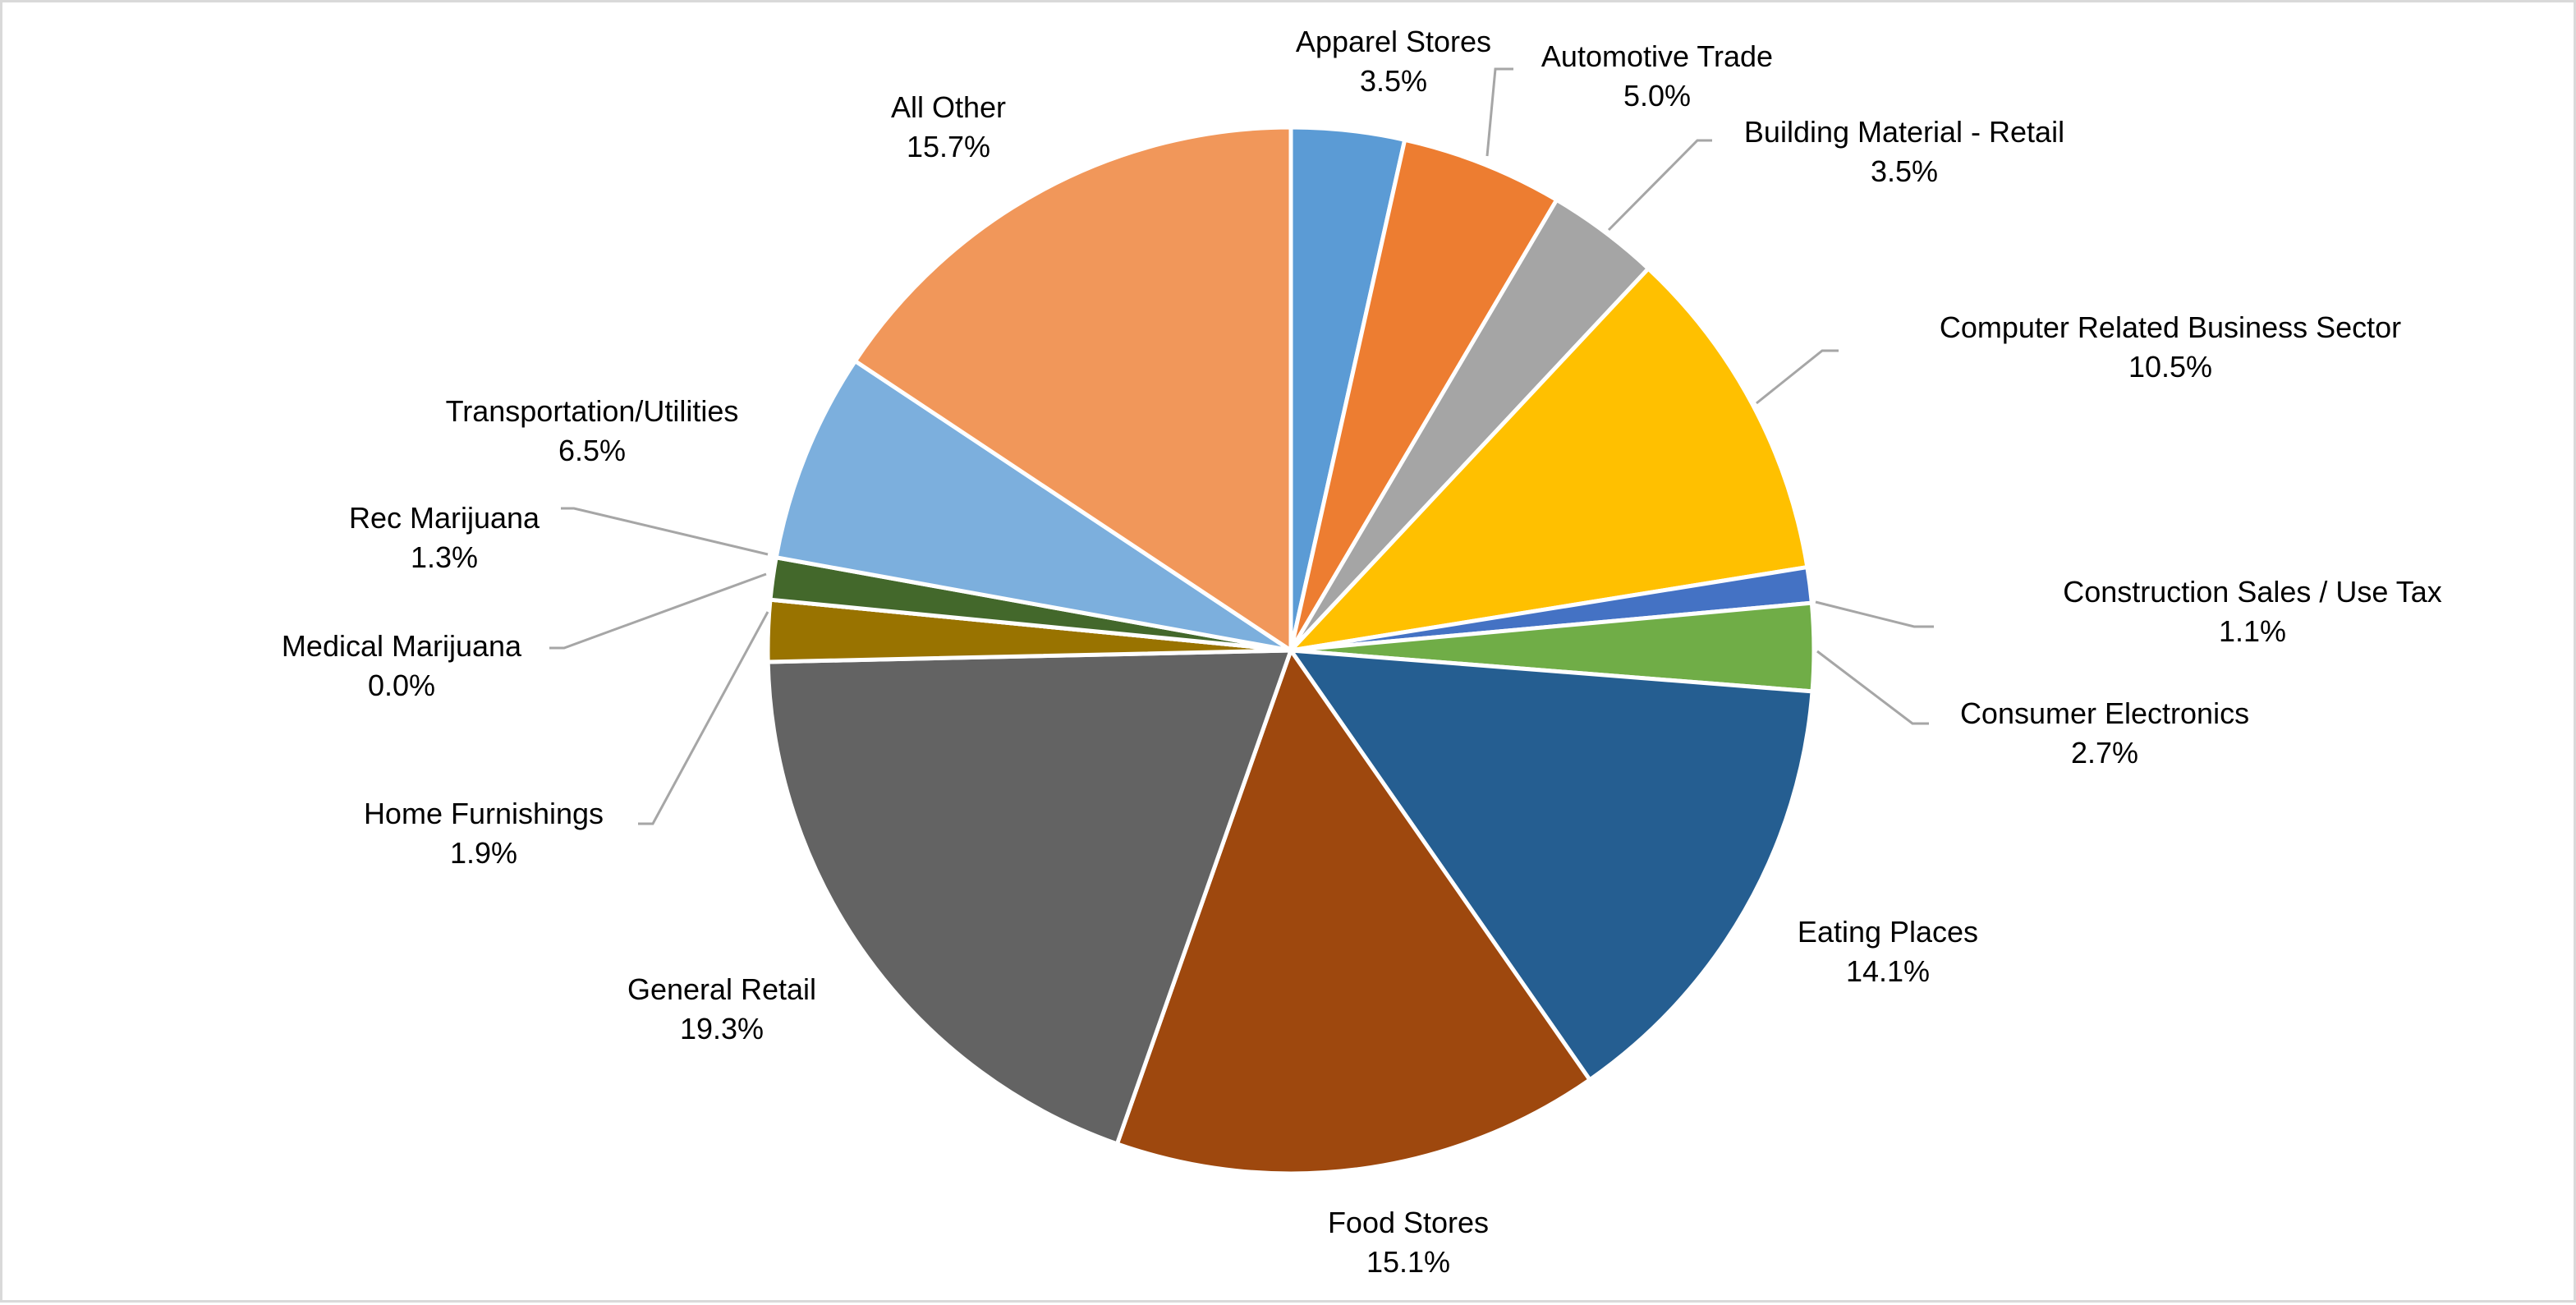 The image size is (2576, 1305). Describe the element at coordinates (1029, 897) in the screenshot. I see `pie-slice-general-retail` at that location.